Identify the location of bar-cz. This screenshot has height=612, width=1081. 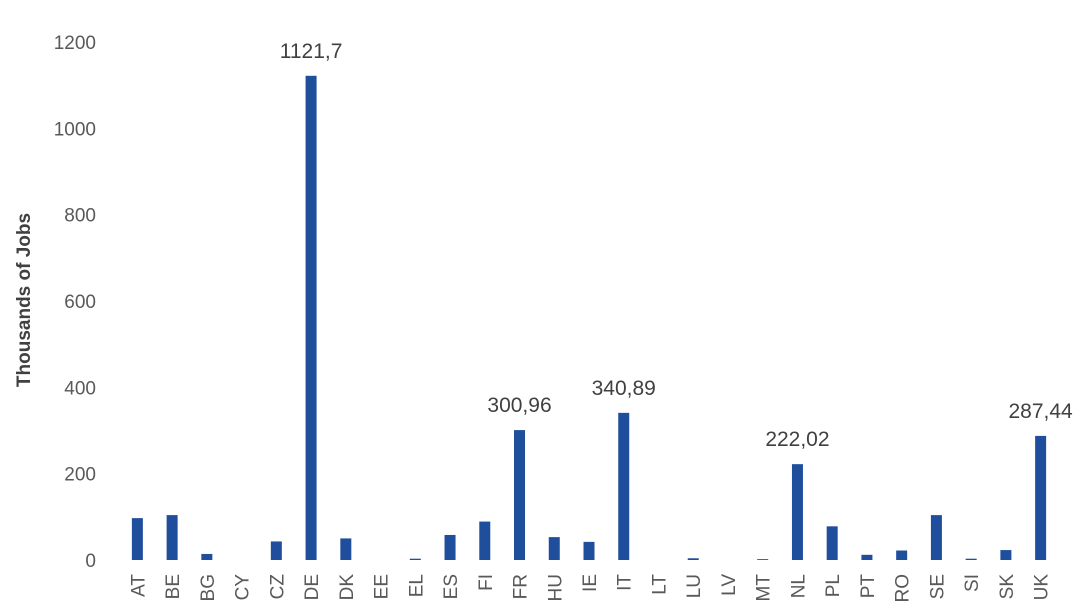
(276, 550).